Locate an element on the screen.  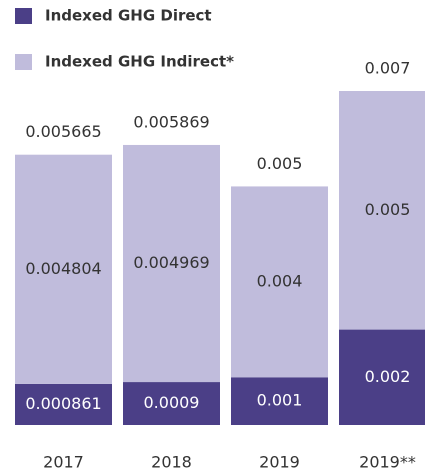
total-label: 0.005869 is located at coordinates (171, 121).